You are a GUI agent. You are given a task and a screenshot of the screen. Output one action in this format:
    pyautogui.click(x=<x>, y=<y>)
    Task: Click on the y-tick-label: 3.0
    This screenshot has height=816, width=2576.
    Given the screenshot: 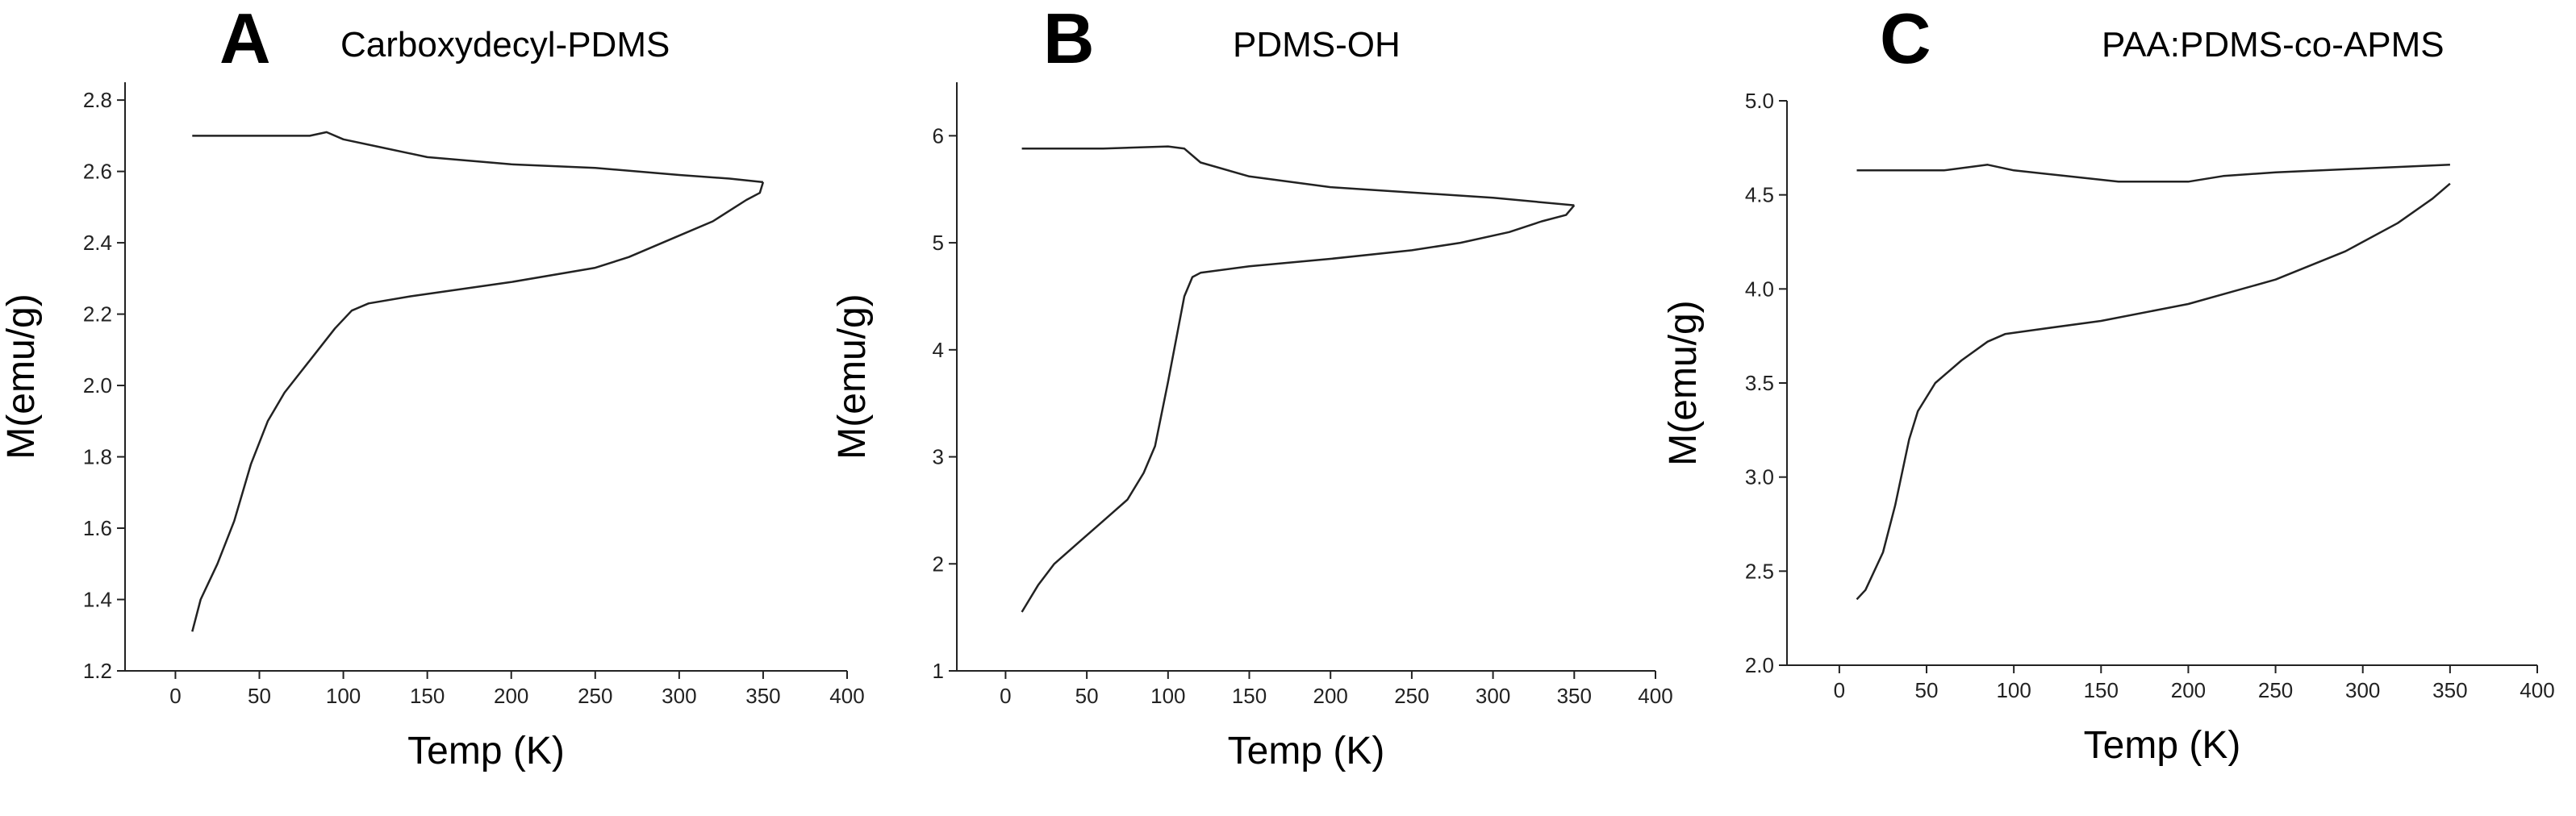 What is the action you would take?
    pyautogui.click(x=1759, y=477)
    